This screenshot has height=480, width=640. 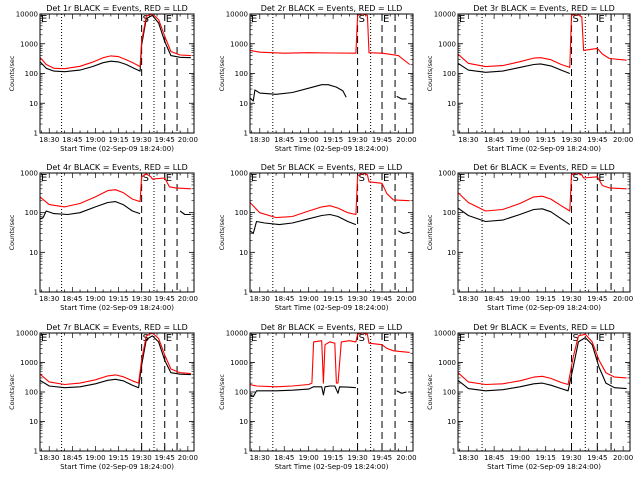 I want to click on chart-title: Det 8r BLACK = Events, RED = LLD, so click(x=332, y=327).